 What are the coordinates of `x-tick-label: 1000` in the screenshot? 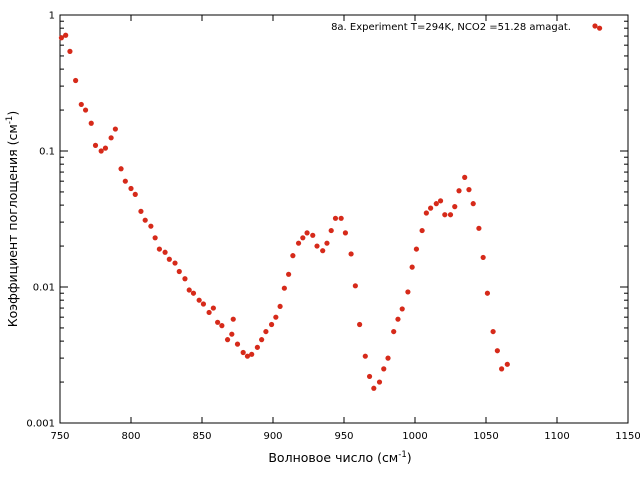 It's located at (414, 436).